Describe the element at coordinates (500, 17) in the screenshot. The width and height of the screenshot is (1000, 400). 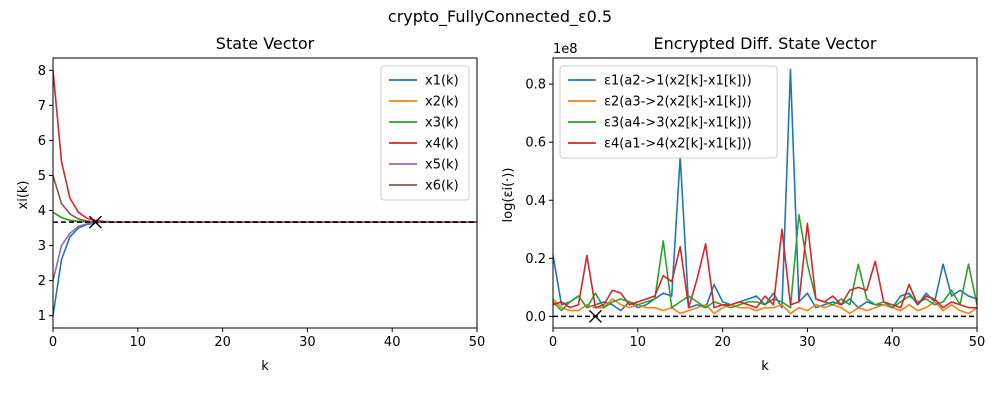
I see `figure-title: crypto_FullyConnected_ε0.5` at that location.